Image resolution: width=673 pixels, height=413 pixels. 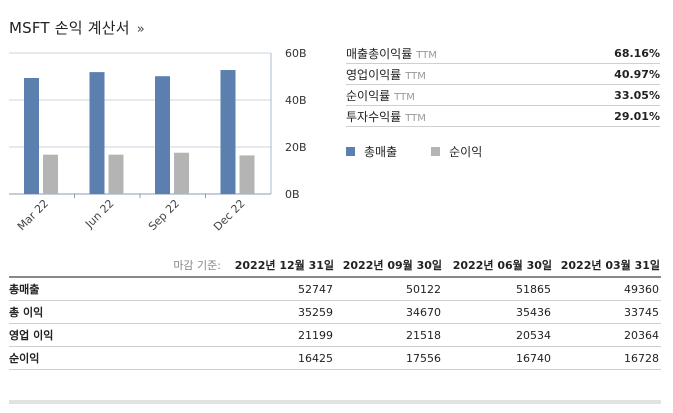 I want to click on cell-value: 16740, so click(x=498, y=358).